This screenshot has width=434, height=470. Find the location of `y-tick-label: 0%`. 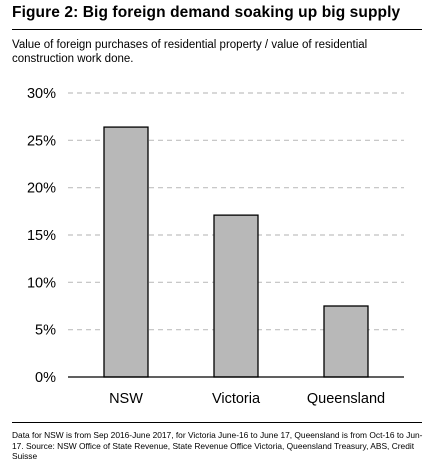

y-tick-label: 0% is located at coordinates (45, 378).